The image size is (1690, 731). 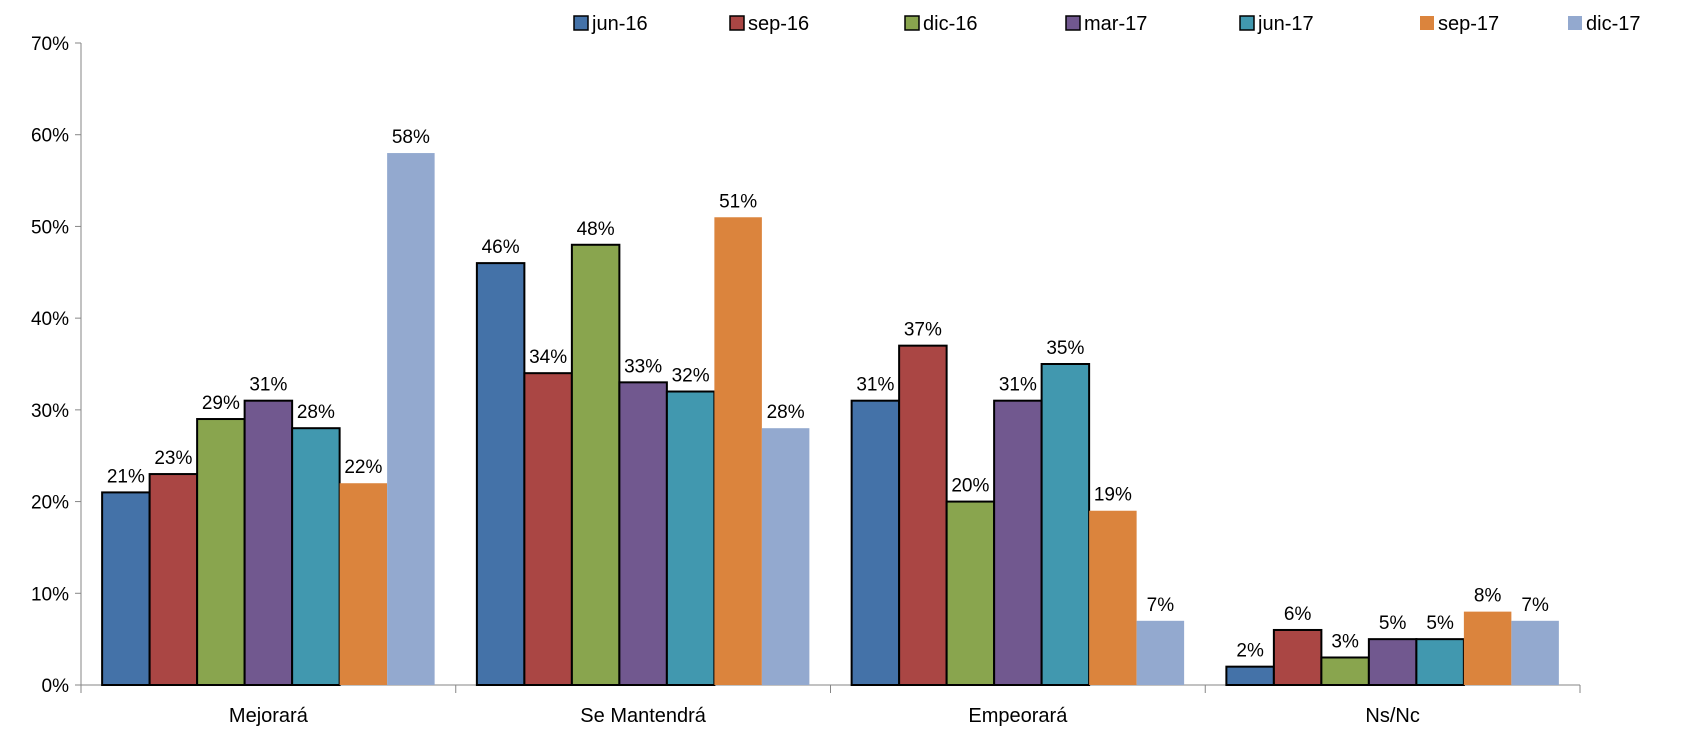 I want to click on data-label: 48%, so click(x=596, y=229).